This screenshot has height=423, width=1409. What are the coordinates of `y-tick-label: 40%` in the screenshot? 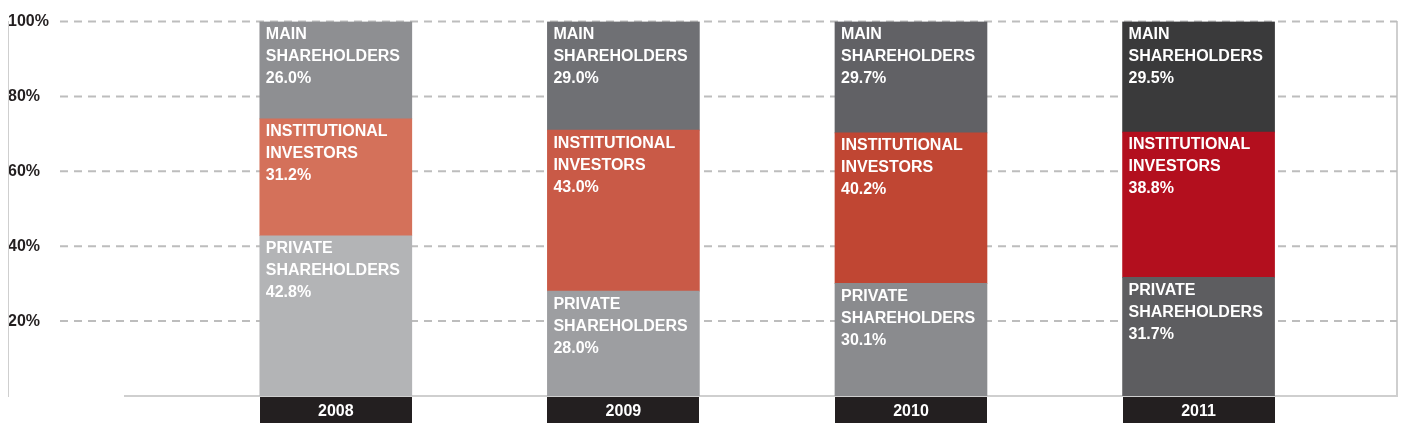 It's located at (24, 245).